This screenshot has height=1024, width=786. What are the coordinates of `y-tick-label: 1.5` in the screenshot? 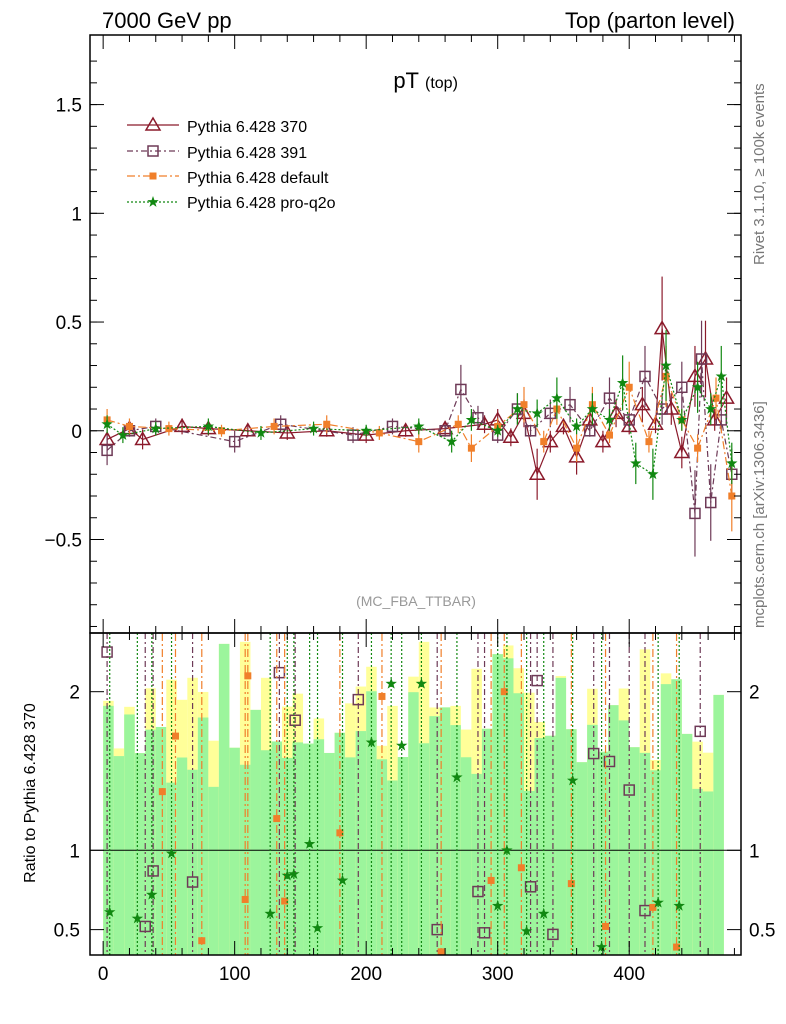 It's located at (69, 106).